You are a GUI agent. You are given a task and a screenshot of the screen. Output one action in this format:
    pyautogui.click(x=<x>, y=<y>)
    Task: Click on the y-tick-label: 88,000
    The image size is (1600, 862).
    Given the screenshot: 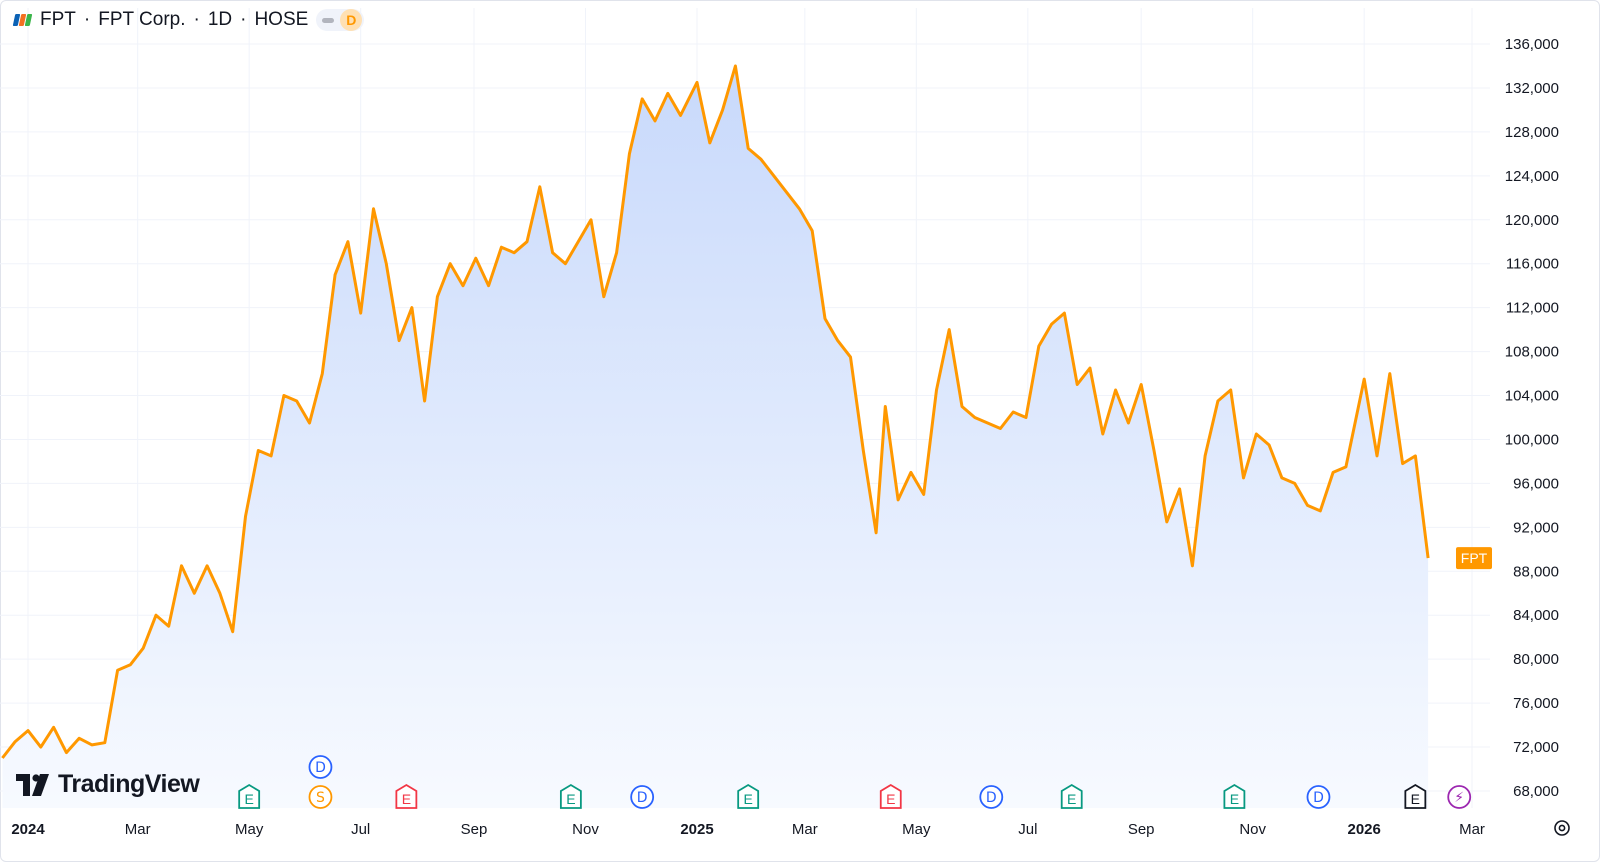 What is the action you would take?
    pyautogui.click(x=1536, y=571)
    